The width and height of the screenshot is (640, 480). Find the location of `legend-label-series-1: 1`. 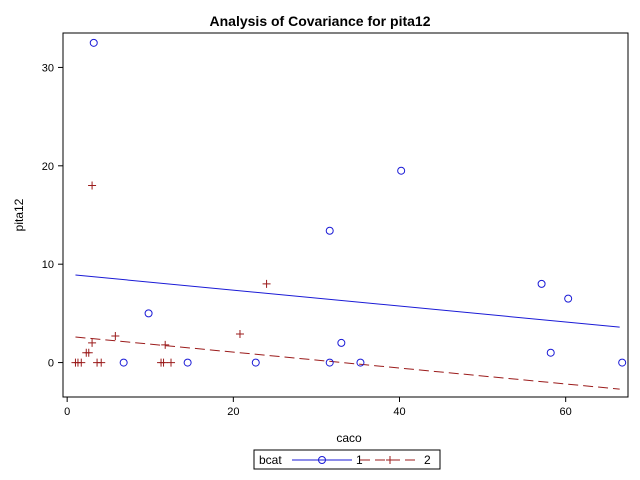

legend-label-series-1: 1 is located at coordinates (359, 460).